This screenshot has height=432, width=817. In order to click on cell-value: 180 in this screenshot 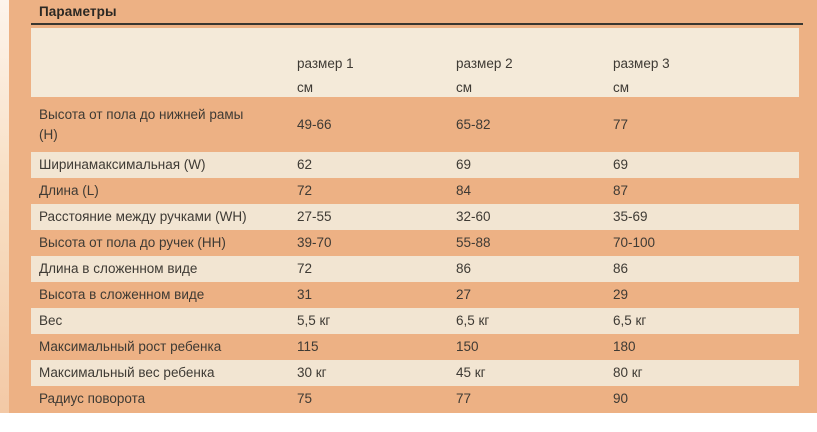, I will do `click(624, 346)`.